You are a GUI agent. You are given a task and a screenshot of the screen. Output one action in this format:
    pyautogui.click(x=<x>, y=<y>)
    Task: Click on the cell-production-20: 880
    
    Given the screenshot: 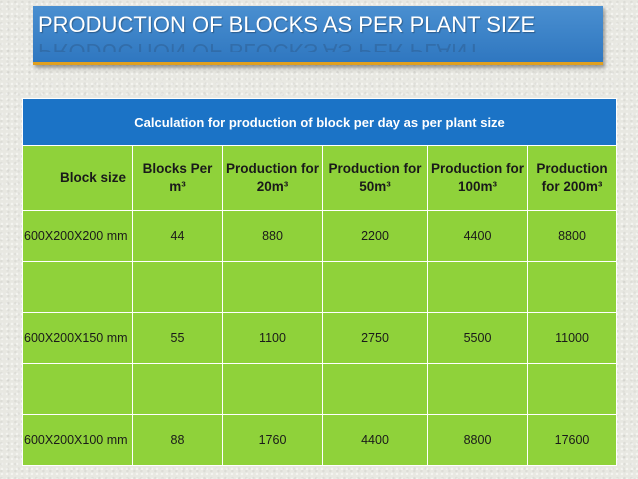 What is the action you would take?
    pyautogui.click(x=272, y=236)
    